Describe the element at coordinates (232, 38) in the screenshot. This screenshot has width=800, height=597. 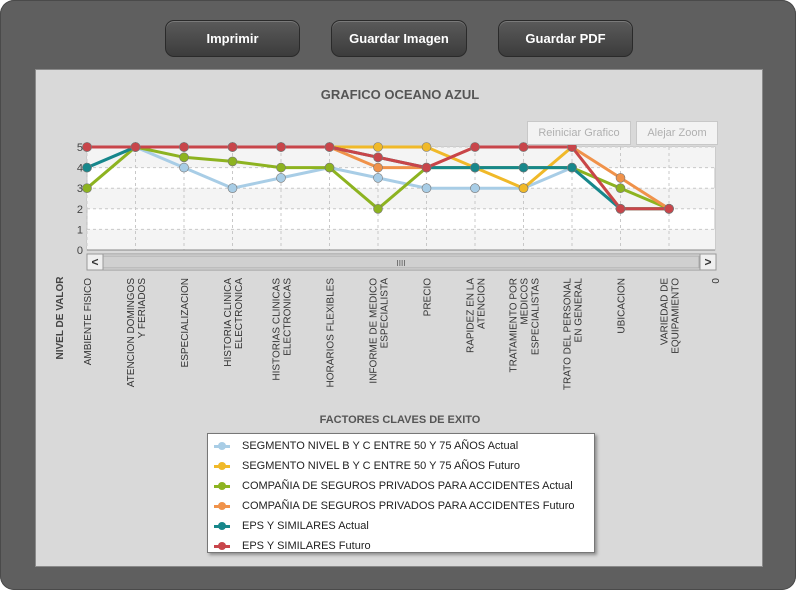
I see `print-button: Imprimir` at that location.